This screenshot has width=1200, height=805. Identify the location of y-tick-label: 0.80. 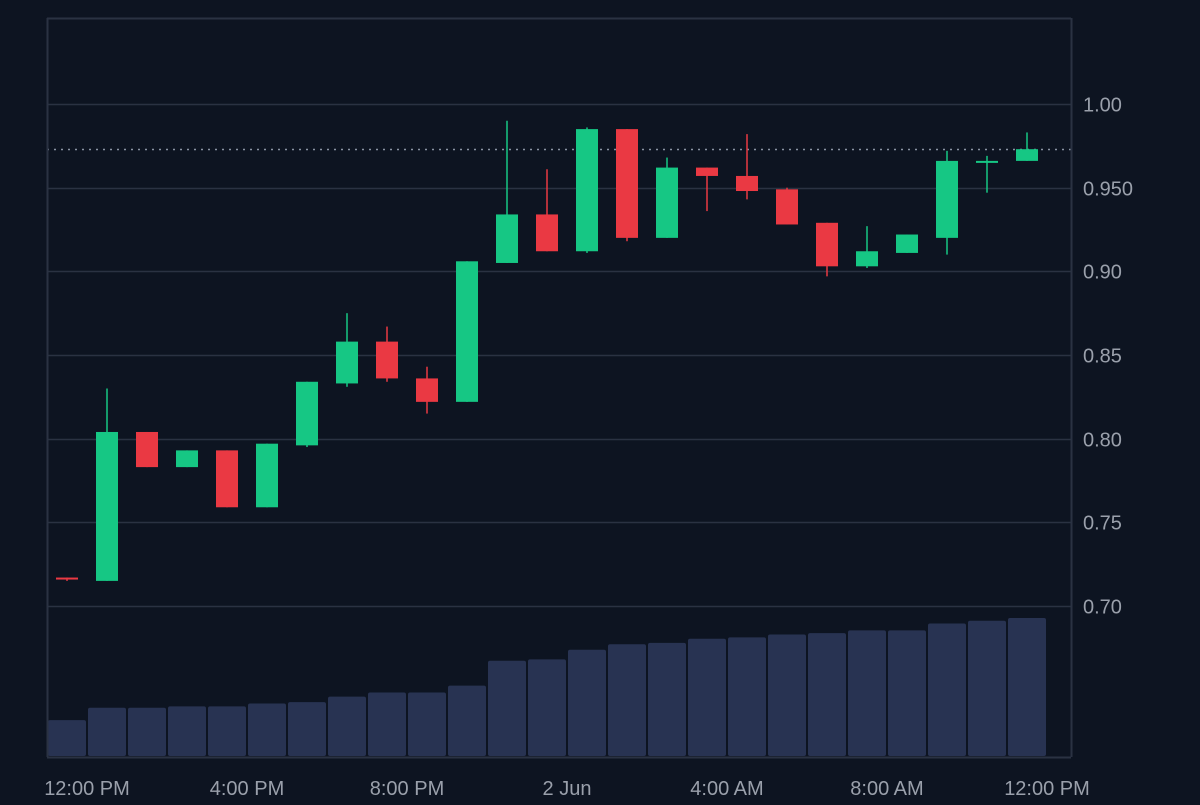
(1102, 441).